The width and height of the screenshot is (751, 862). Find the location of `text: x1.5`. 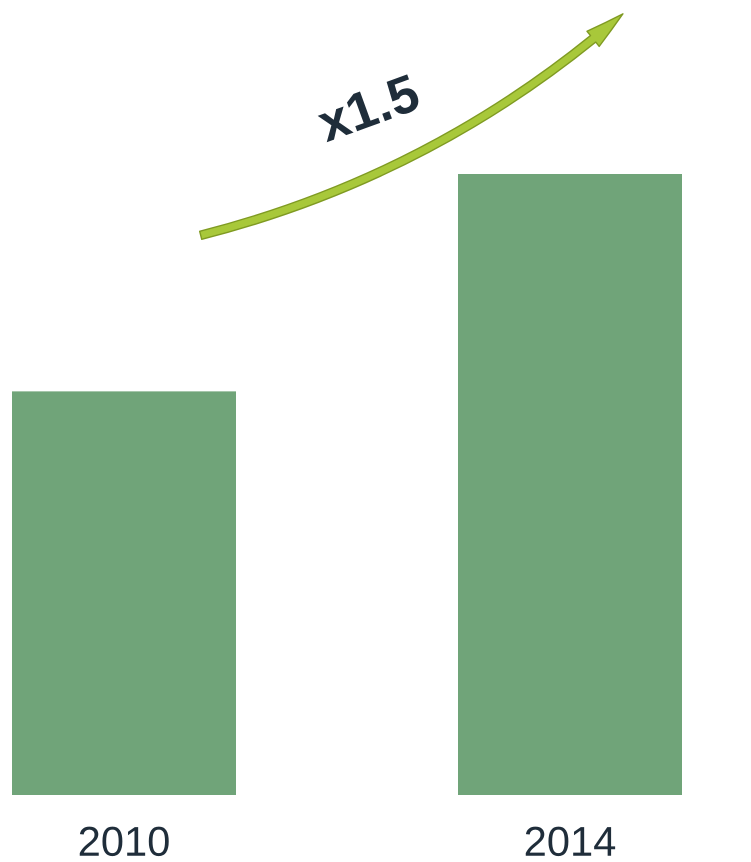

text: x1.5 is located at coordinates (368, 108).